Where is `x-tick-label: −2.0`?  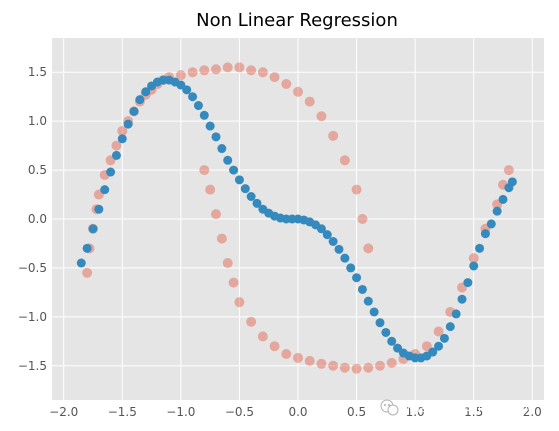
x-tick-label: −2.0 is located at coordinates (63, 412).